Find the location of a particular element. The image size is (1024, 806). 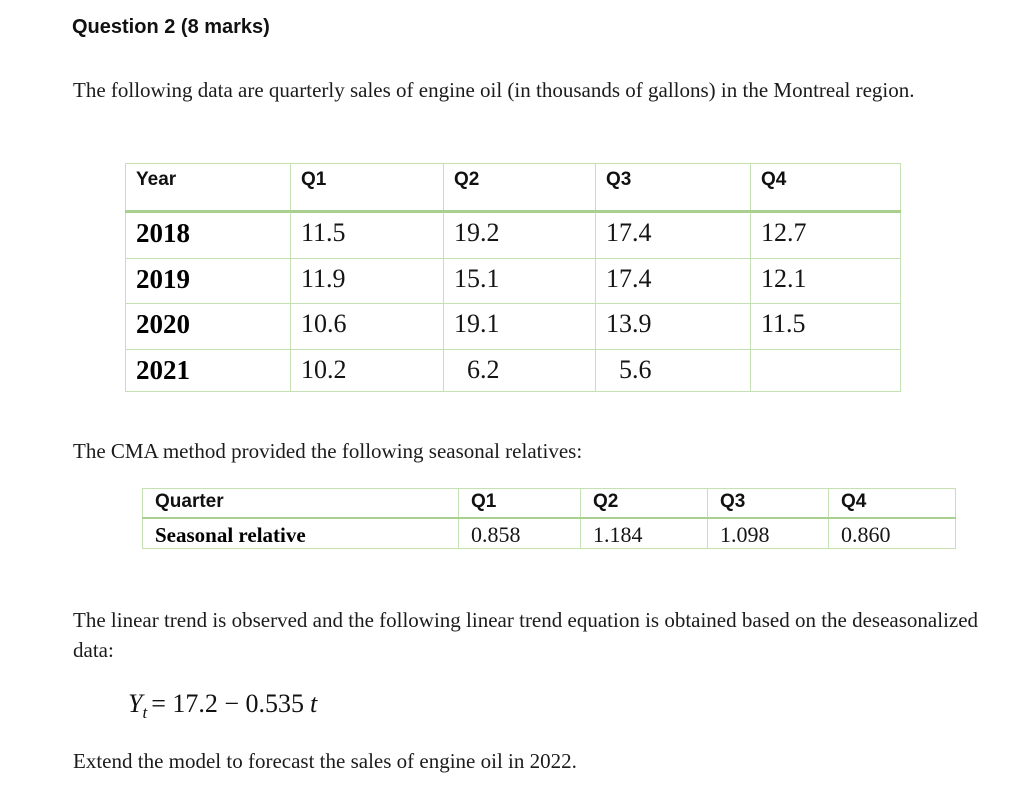

year-cell: 2021 is located at coordinates (208, 370).